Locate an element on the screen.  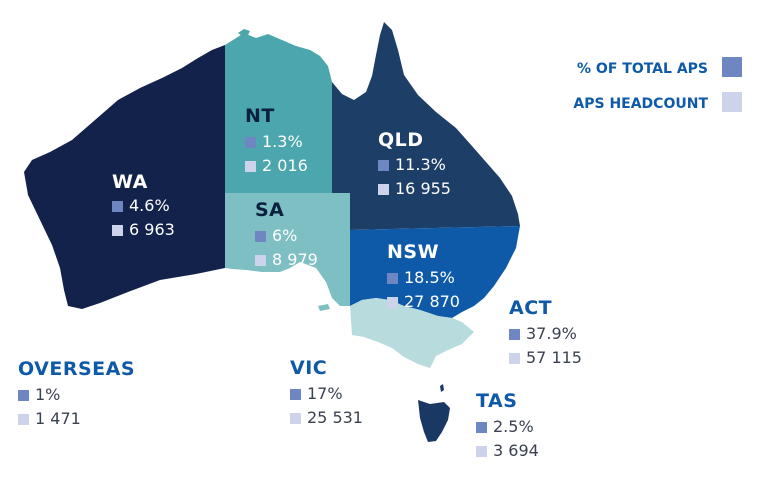
nt-pct: 1.3% is located at coordinates (274, 142).